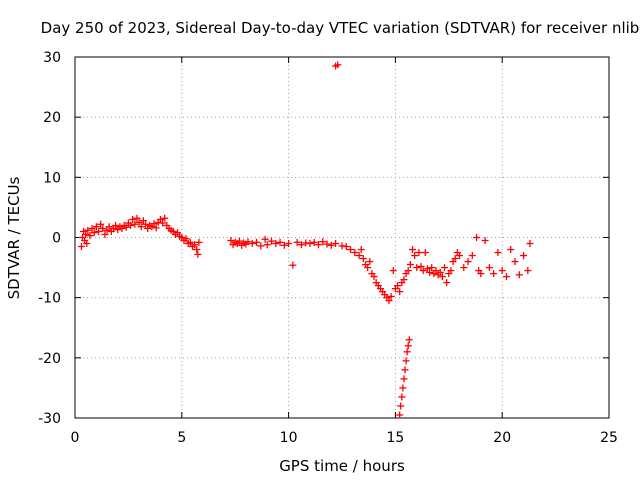 The image size is (640, 480). I want to click on x-tick-label: 5, so click(181, 438).